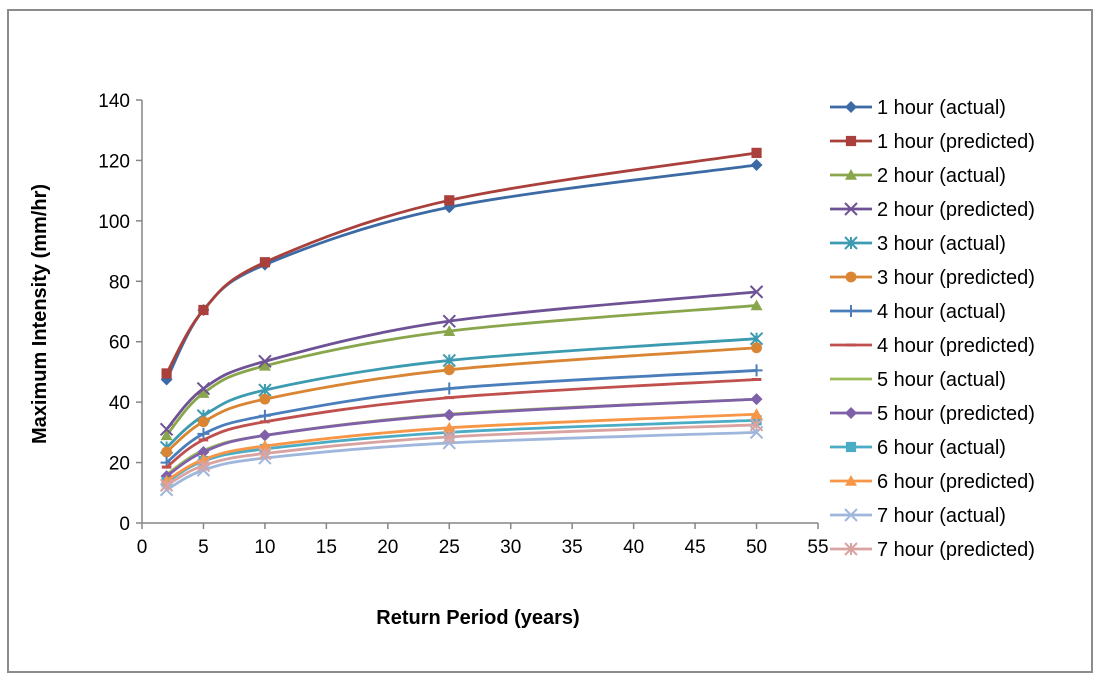 The image size is (1101, 679). What do you see at coordinates (941, 244) in the screenshot?
I see `legend-label: 3 hour (actual)` at bounding box center [941, 244].